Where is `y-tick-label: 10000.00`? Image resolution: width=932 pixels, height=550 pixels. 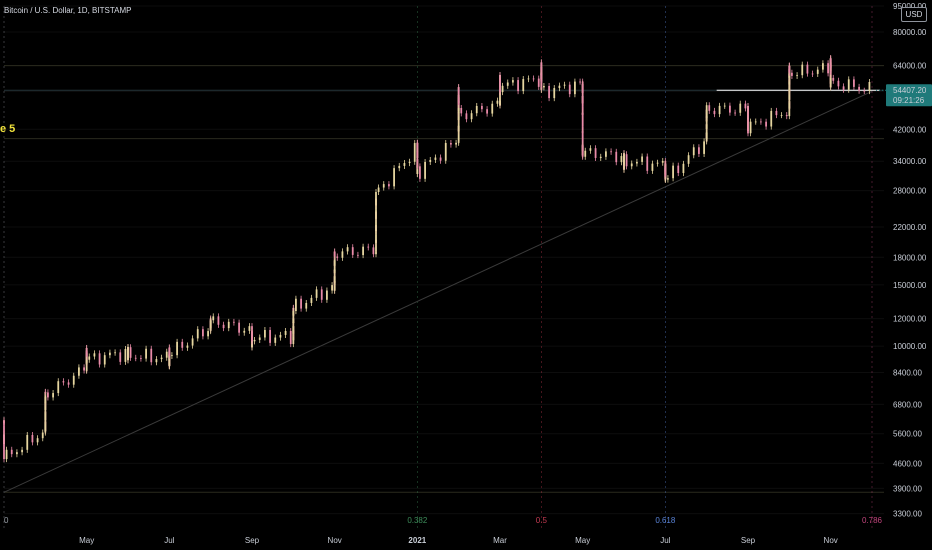 y-tick-label: 10000.00 is located at coordinates (910, 346).